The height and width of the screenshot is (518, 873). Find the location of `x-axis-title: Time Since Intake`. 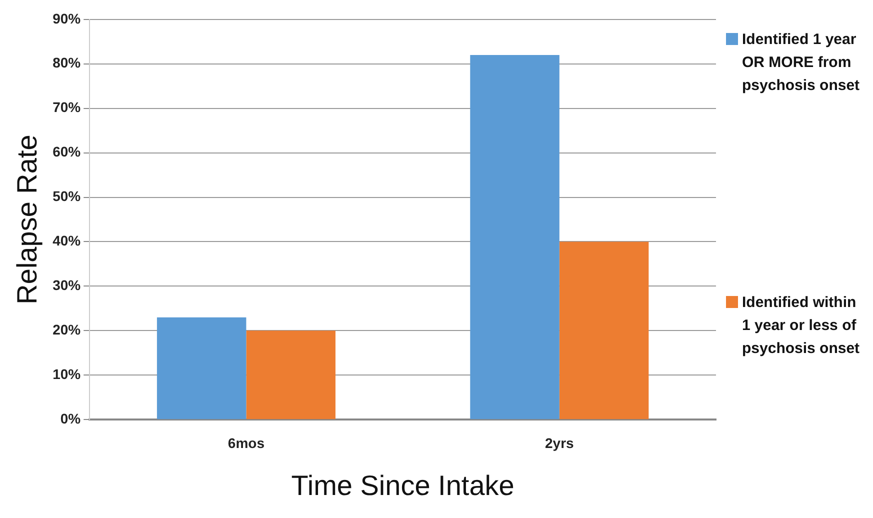

x-axis-title: Time Since Intake is located at coordinates (402, 485).